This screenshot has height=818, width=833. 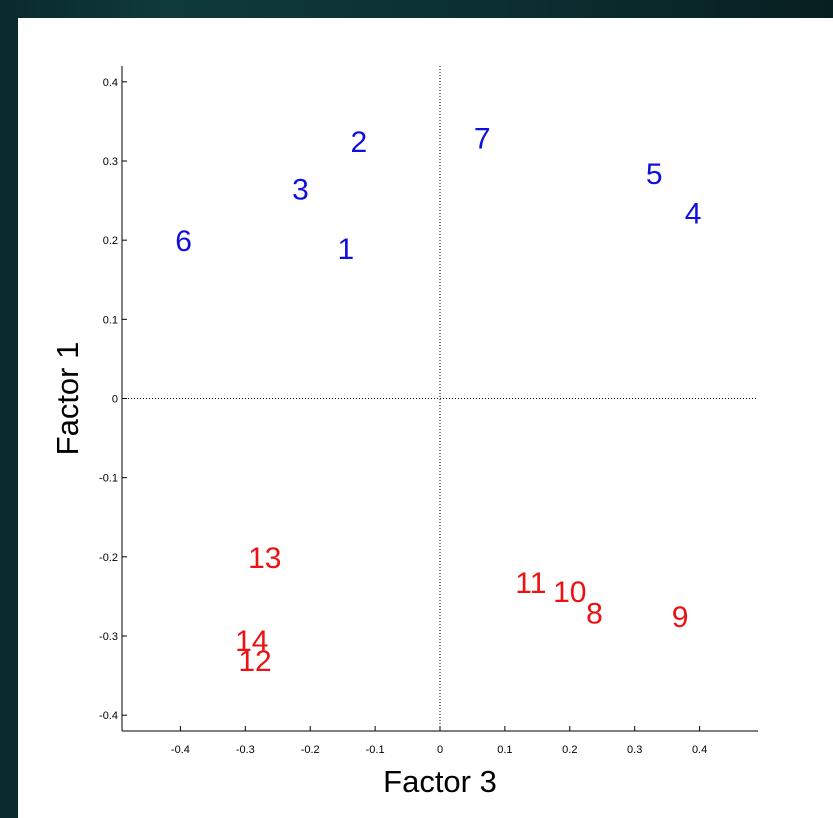 I want to click on data-point-label: 8, so click(x=594, y=613).